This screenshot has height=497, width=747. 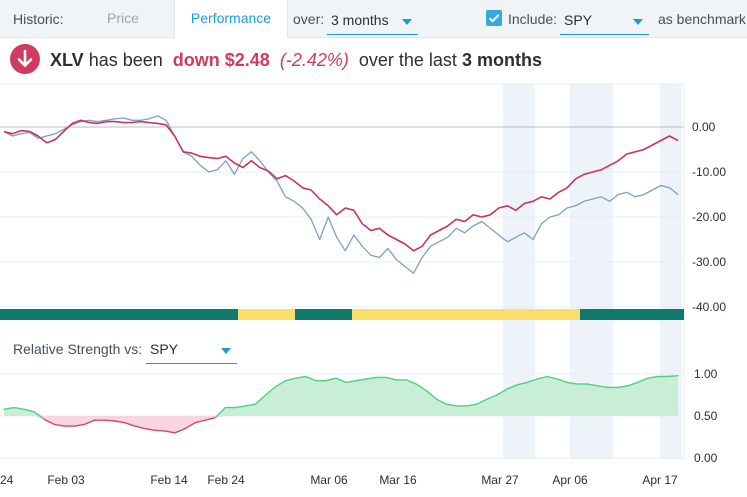 I want to click on y-tick-label: -20.00, so click(x=709, y=217).